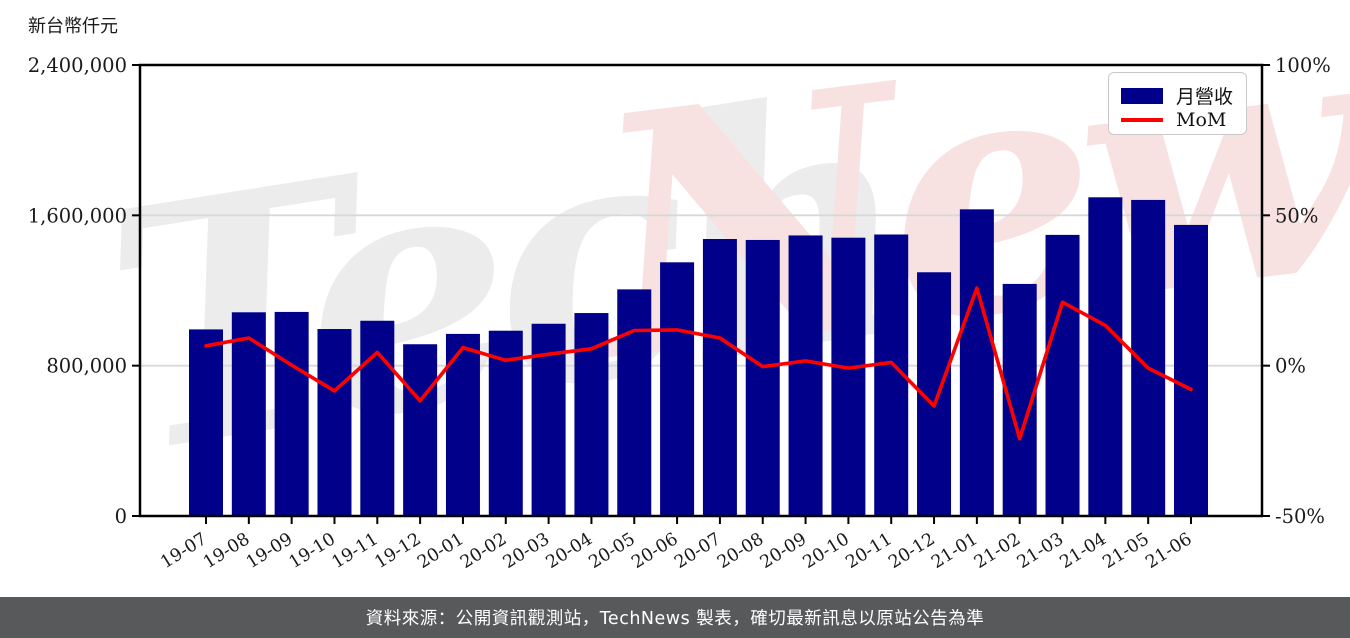 The image size is (1350, 638). What do you see at coordinates (569, 551) in the screenshot?
I see `x-tick-label-20-04: 20-04` at bounding box center [569, 551].